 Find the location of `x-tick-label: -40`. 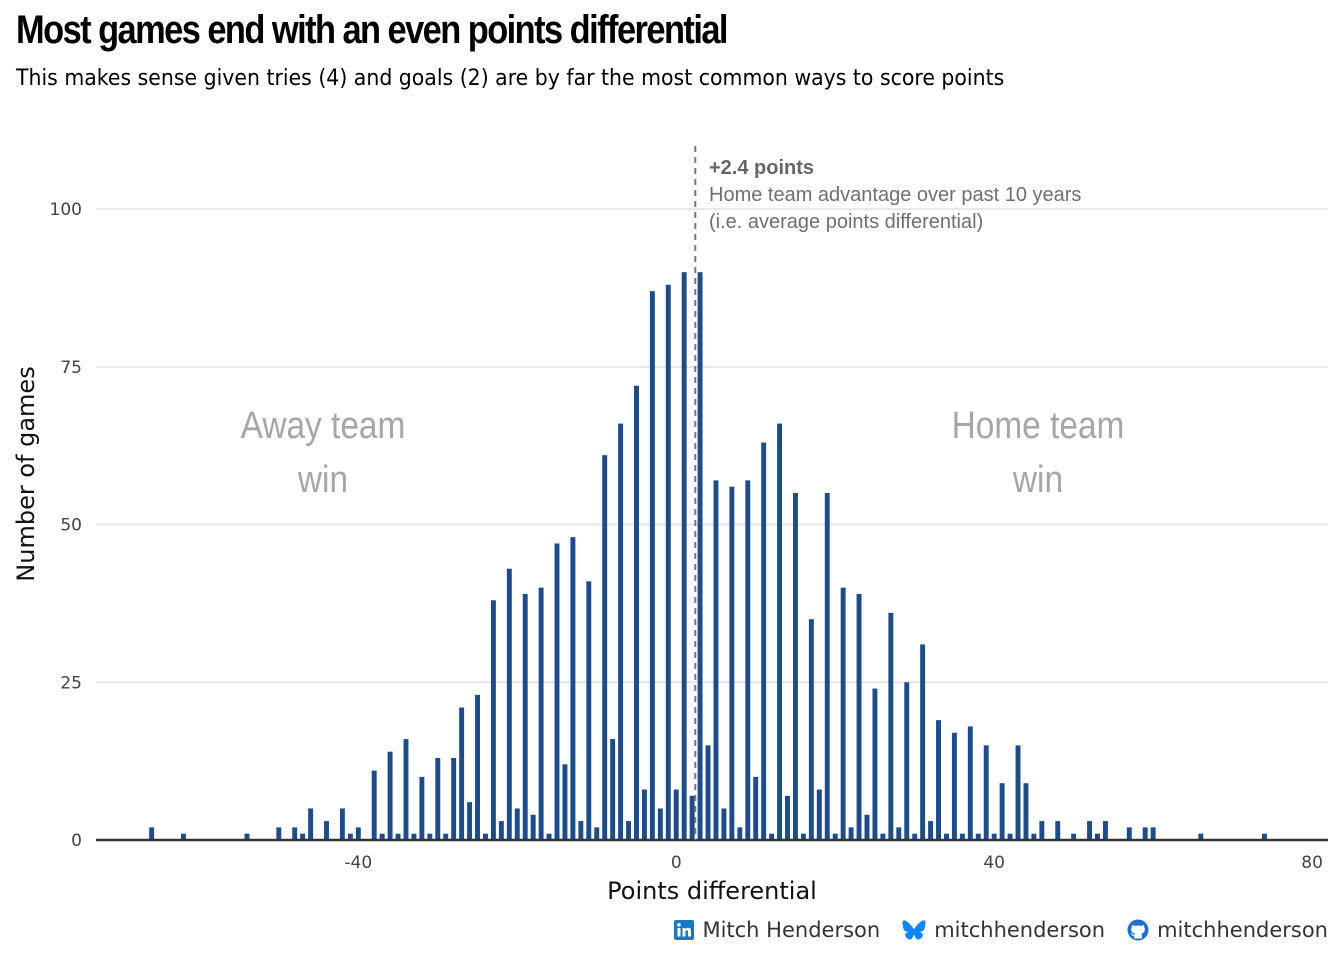

x-tick-label: -40 is located at coordinates (358, 863).